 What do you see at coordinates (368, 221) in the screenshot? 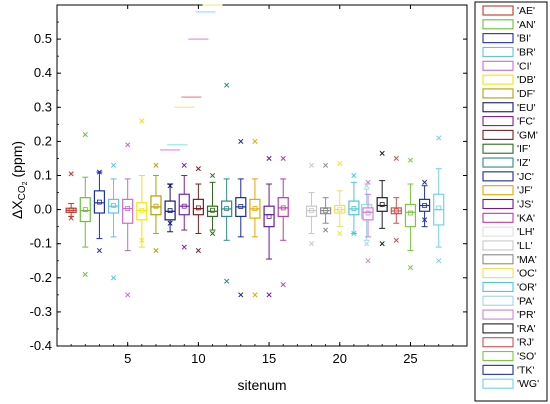
I see `box-pr` at bounding box center [368, 221].